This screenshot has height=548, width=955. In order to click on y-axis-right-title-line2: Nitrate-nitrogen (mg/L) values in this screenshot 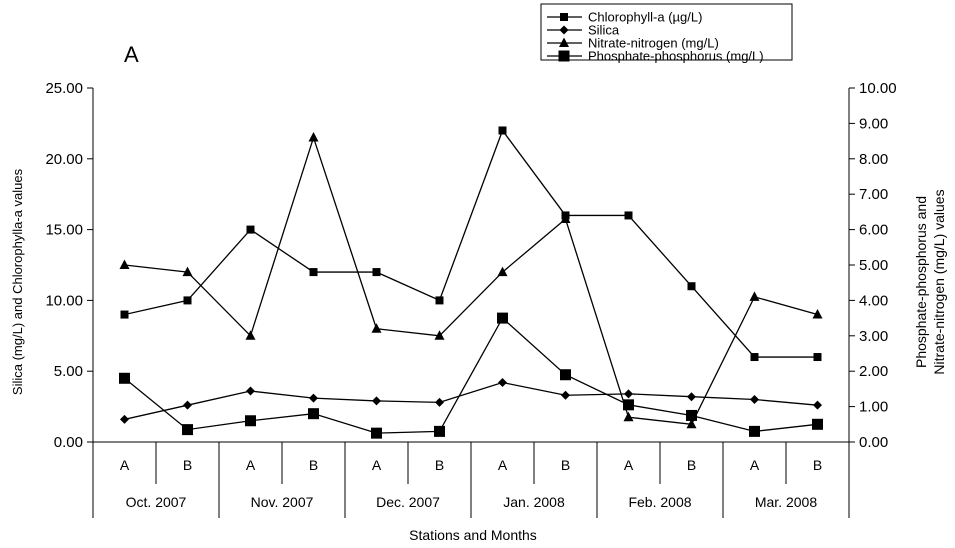, I will do `click(939, 281)`.